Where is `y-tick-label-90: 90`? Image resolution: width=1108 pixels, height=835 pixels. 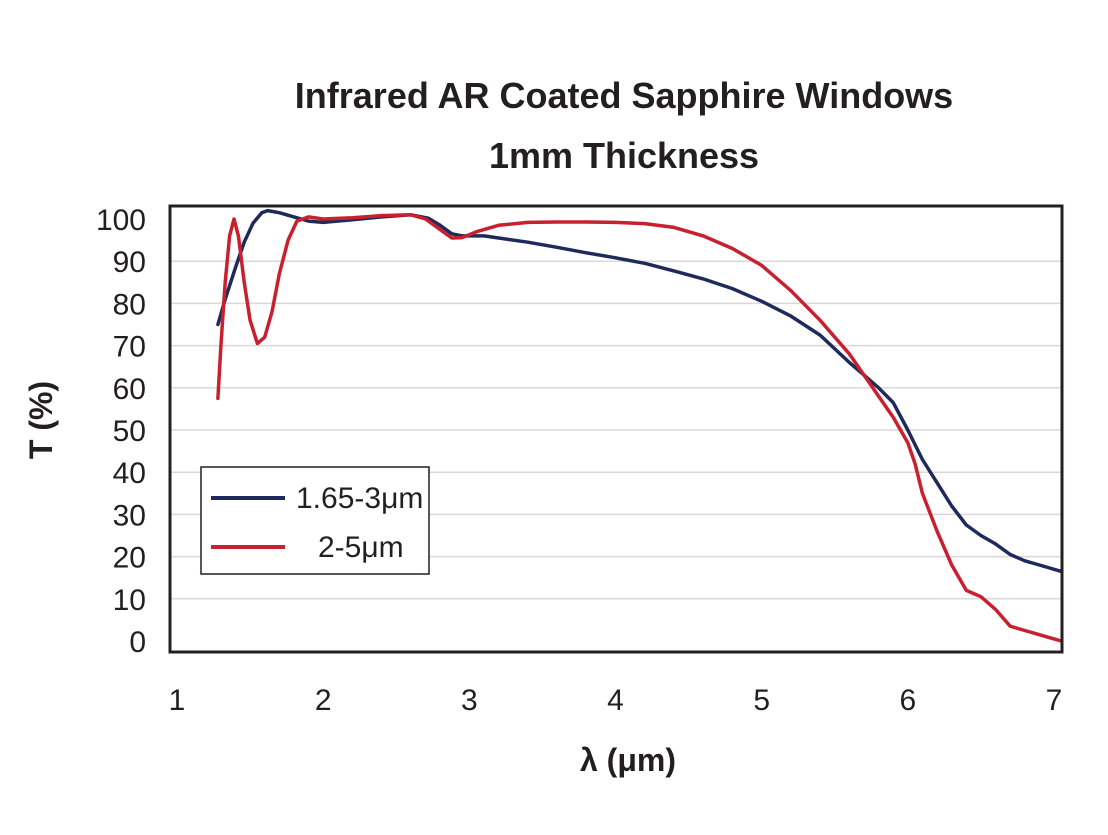 y-tick-label-90: 90 is located at coordinates (129, 262).